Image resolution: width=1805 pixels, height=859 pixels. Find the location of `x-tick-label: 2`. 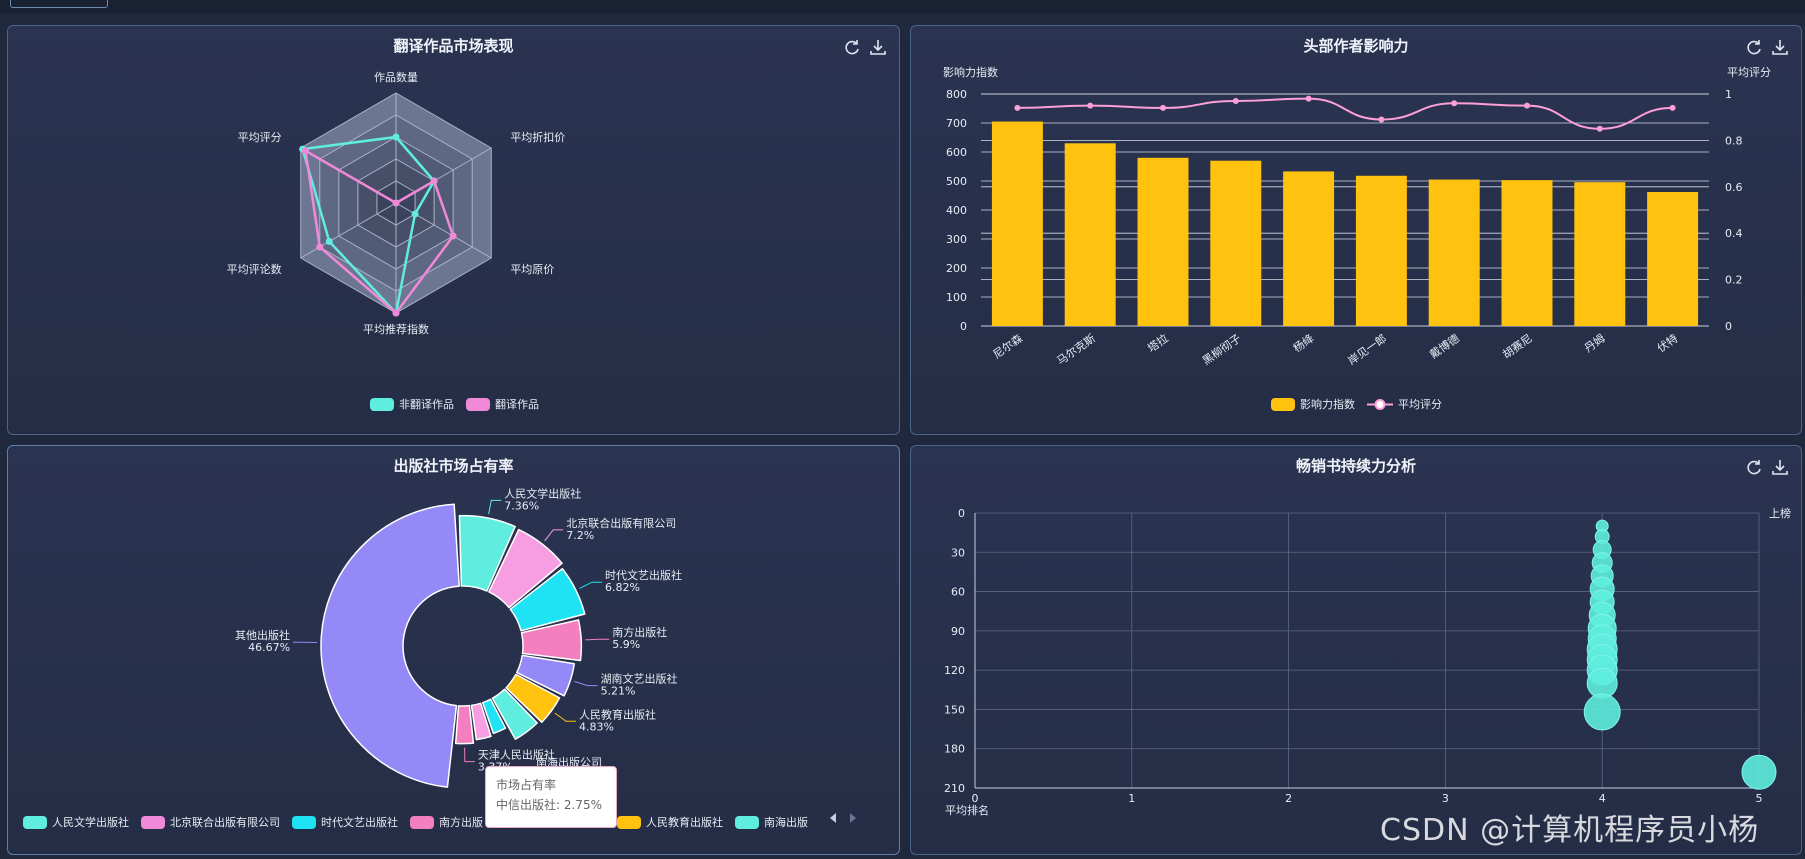

x-tick-label: 2 is located at coordinates (1288, 798).